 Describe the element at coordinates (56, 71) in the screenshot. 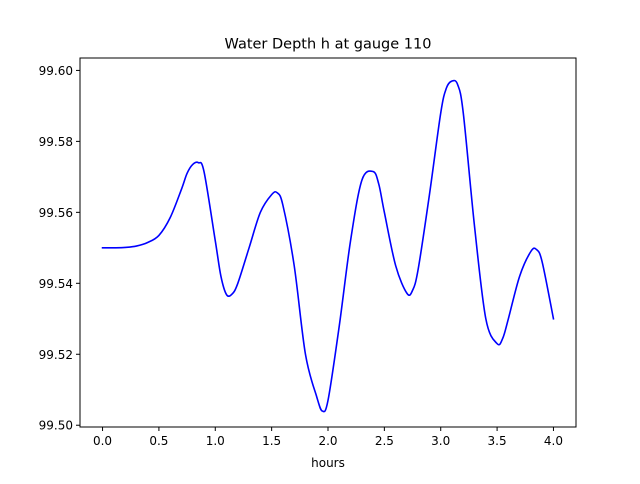

I see `y-tick-label: 99.60` at that location.